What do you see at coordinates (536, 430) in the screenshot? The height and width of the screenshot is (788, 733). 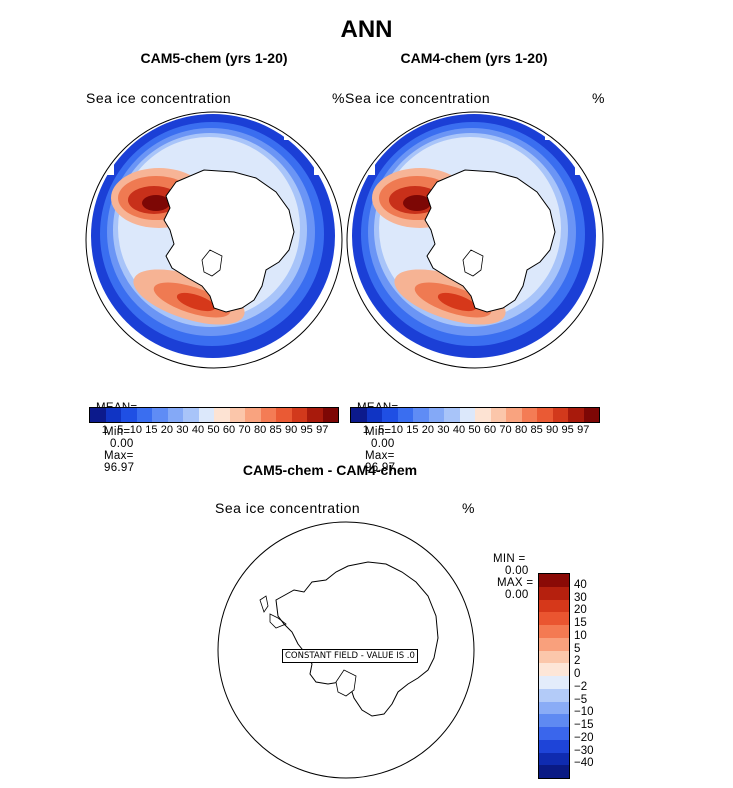 I see `colorbar-tick-label: 85` at bounding box center [536, 430].